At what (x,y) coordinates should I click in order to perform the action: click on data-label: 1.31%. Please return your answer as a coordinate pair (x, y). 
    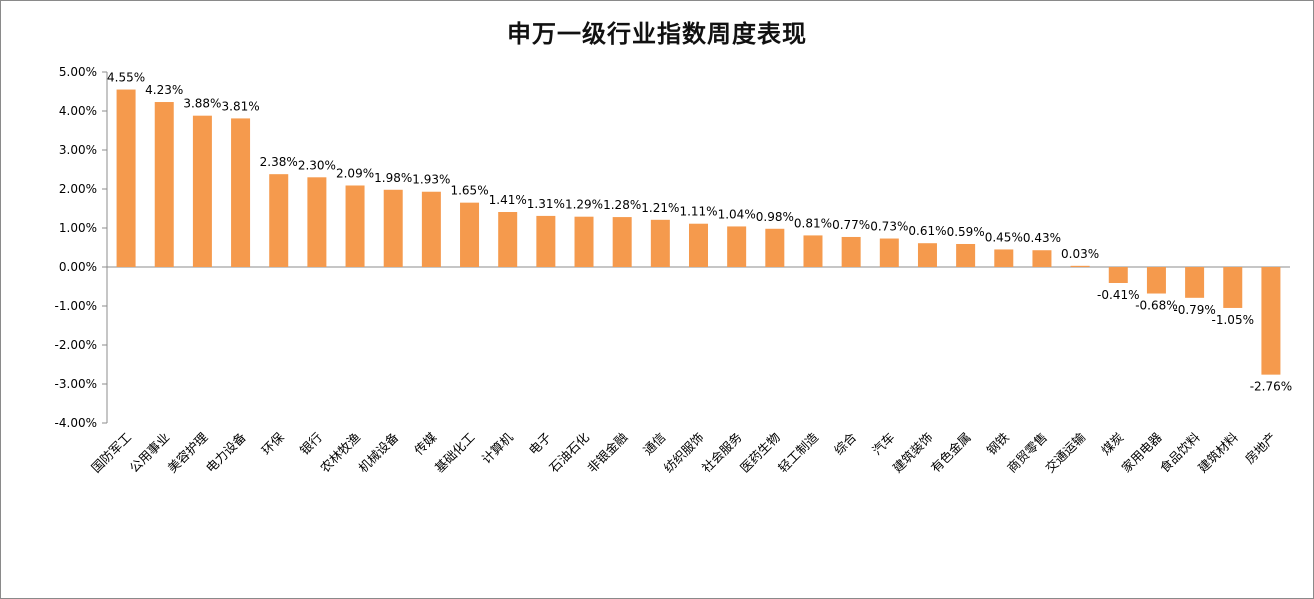
    Looking at the image, I should click on (546, 204).